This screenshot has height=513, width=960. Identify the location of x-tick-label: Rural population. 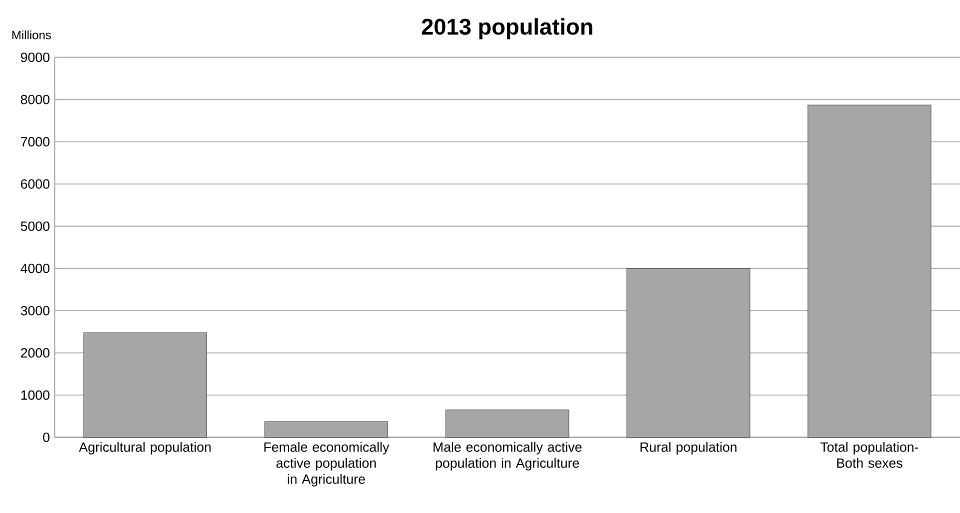
(688, 448).